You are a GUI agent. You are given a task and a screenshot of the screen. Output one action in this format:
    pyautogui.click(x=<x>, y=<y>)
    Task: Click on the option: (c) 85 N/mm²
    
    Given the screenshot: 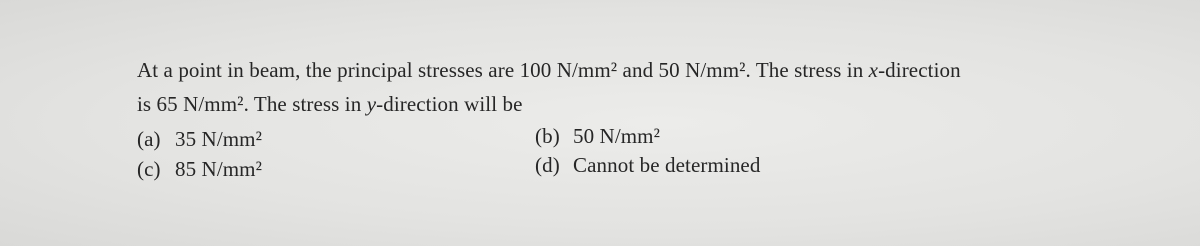 What is the action you would take?
    pyautogui.click(x=199, y=169)
    